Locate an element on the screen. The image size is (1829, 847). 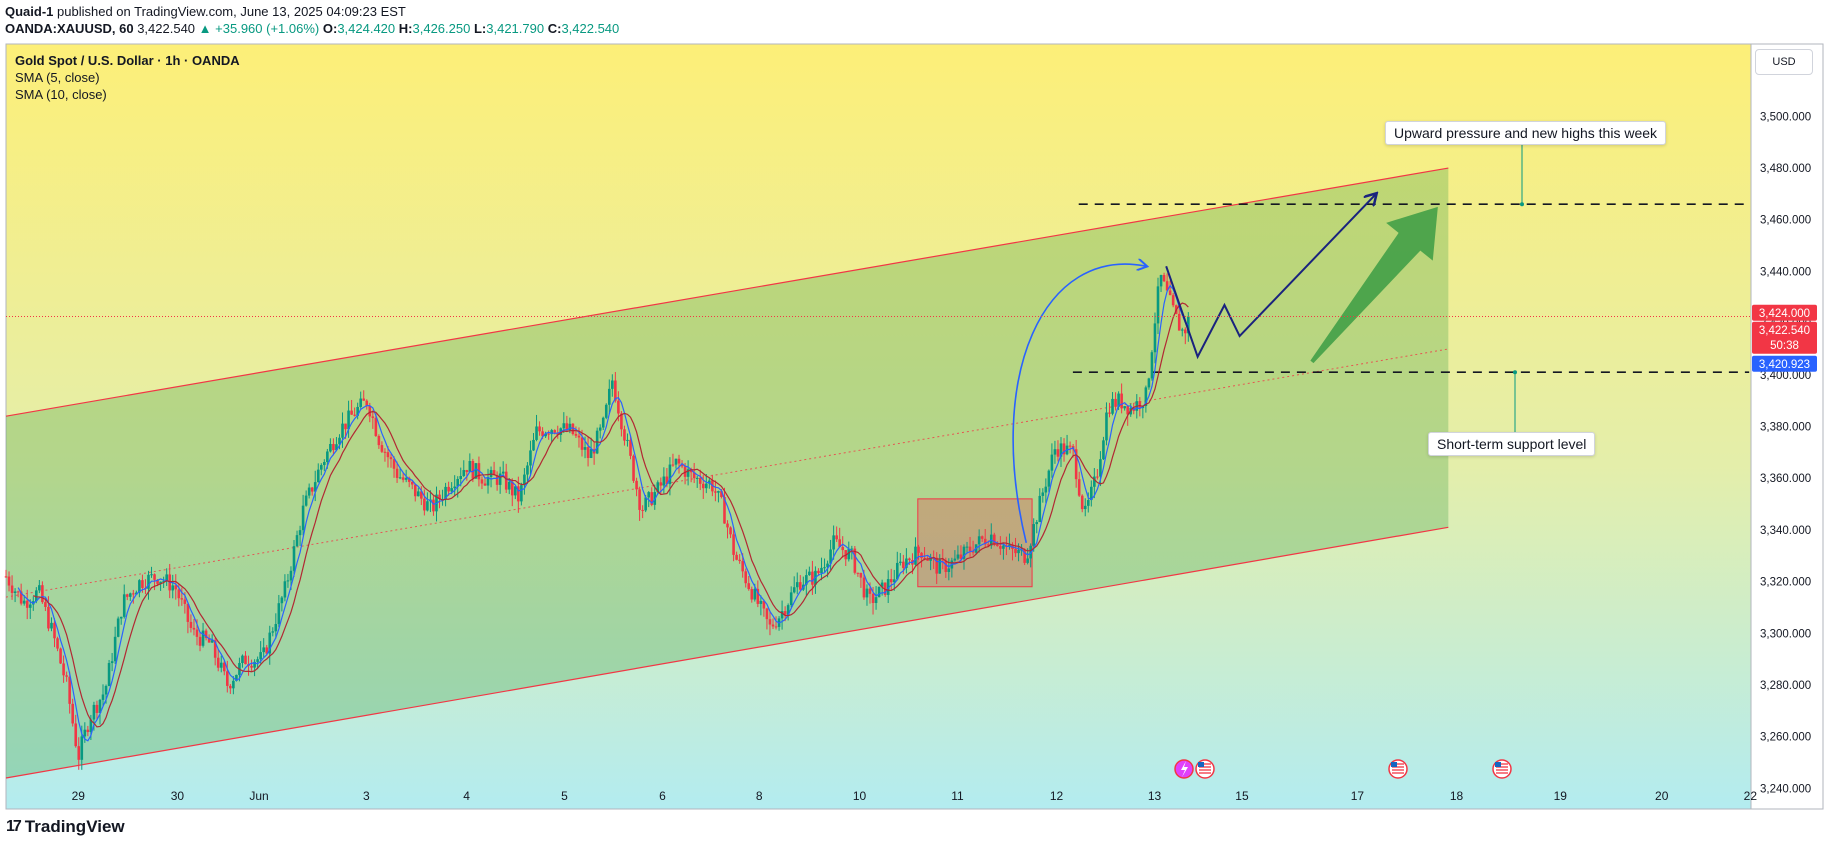
legend-sma-10: SMA (10, close) is located at coordinates (61, 94).